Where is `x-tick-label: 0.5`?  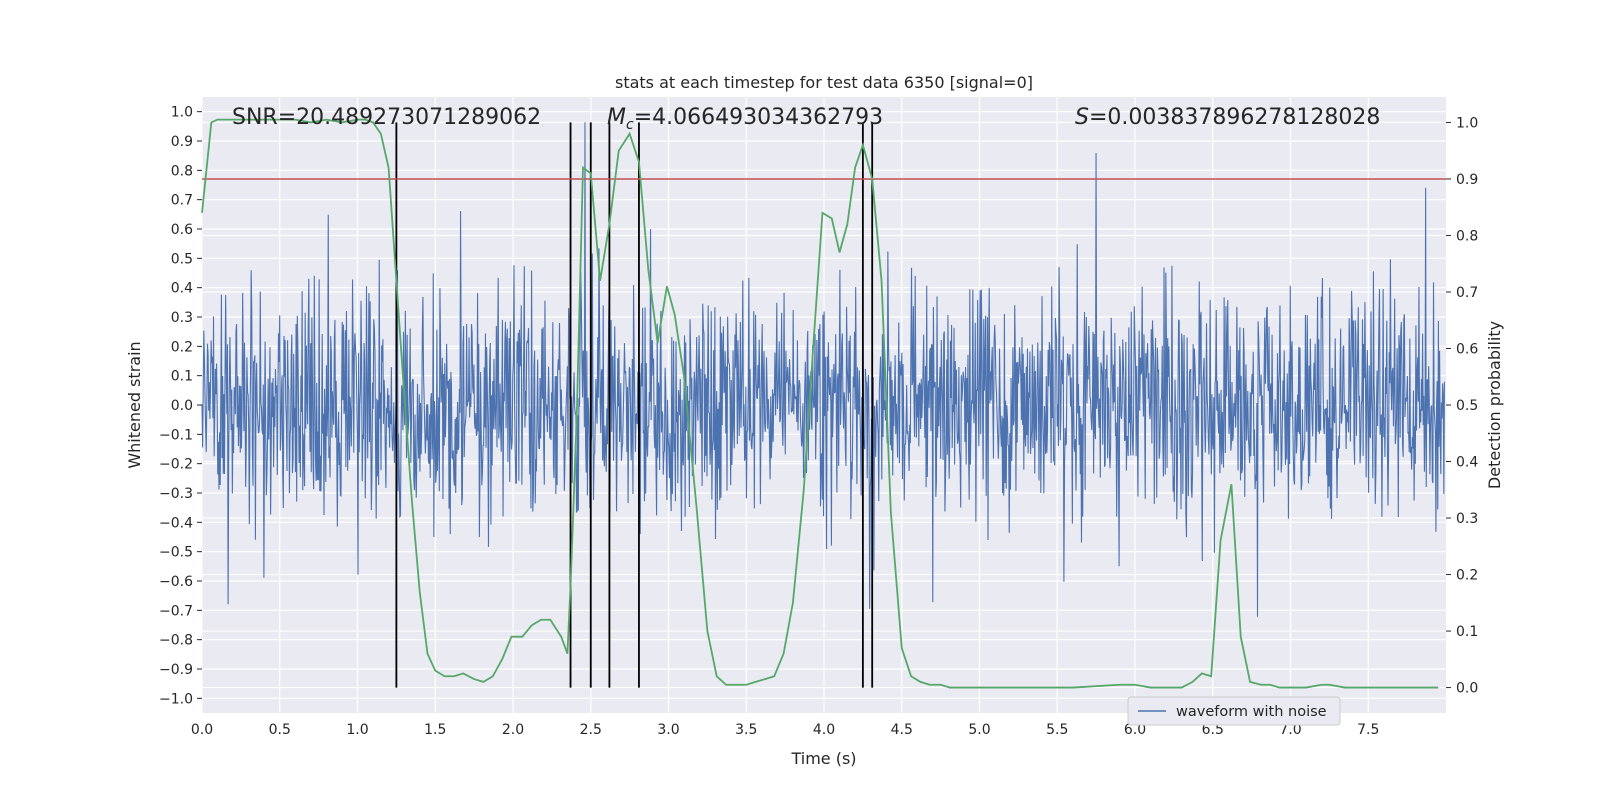 x-tick-label: 0.5 is located at coordinates (280, 730).